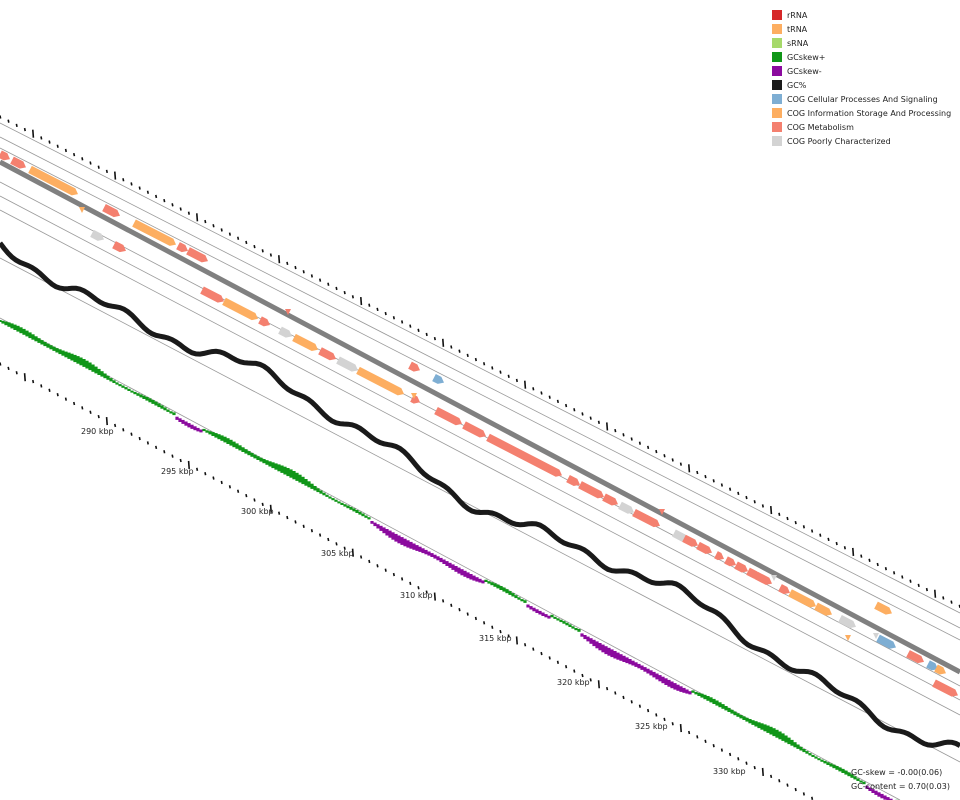  I want to click on legend-item: rRNA, so click(861, 15).